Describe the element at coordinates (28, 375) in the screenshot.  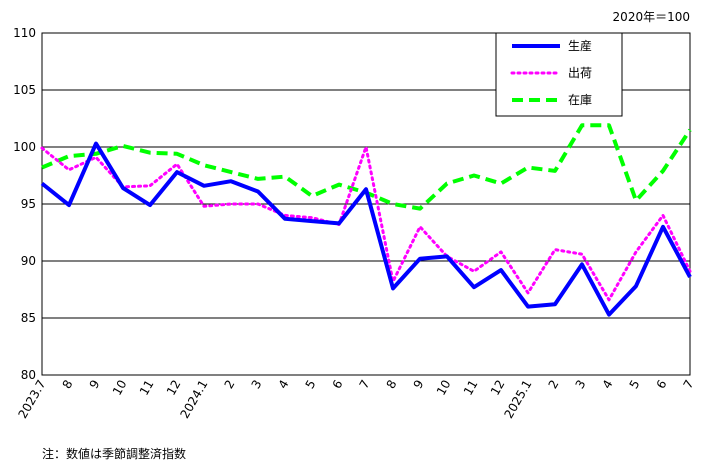
I see `y-tick-label: 80` at that location.